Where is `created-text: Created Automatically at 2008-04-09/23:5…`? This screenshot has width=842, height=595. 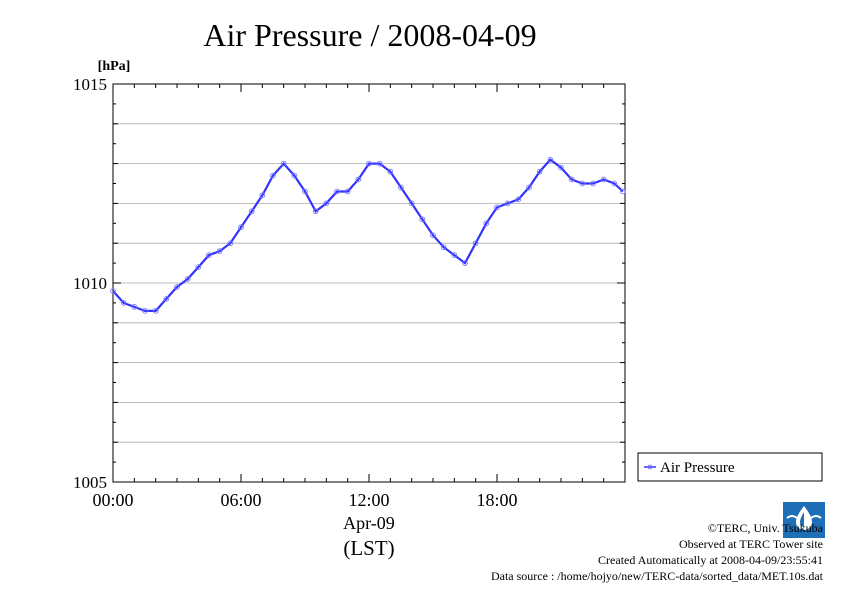
created-text: Created Automatically at 2008-04-09/23:5… is located at coordinates (710, 560).